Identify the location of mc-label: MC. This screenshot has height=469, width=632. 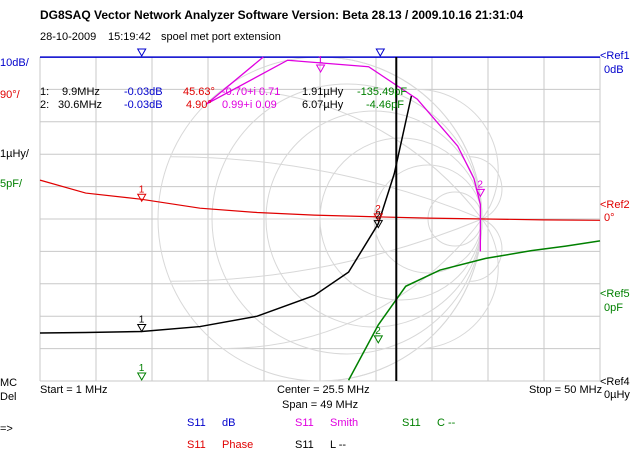
(9, 383).